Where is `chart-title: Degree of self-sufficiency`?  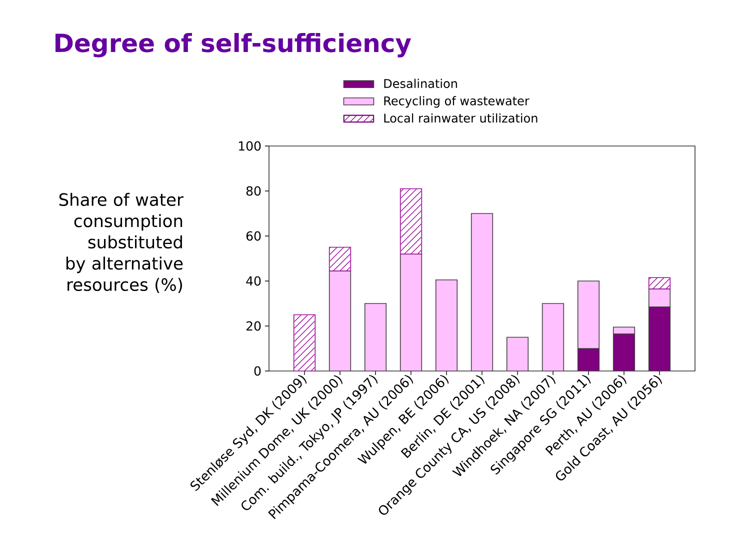 chart-title: Degree of self-sufficiency is located at coordinates (234, 45).